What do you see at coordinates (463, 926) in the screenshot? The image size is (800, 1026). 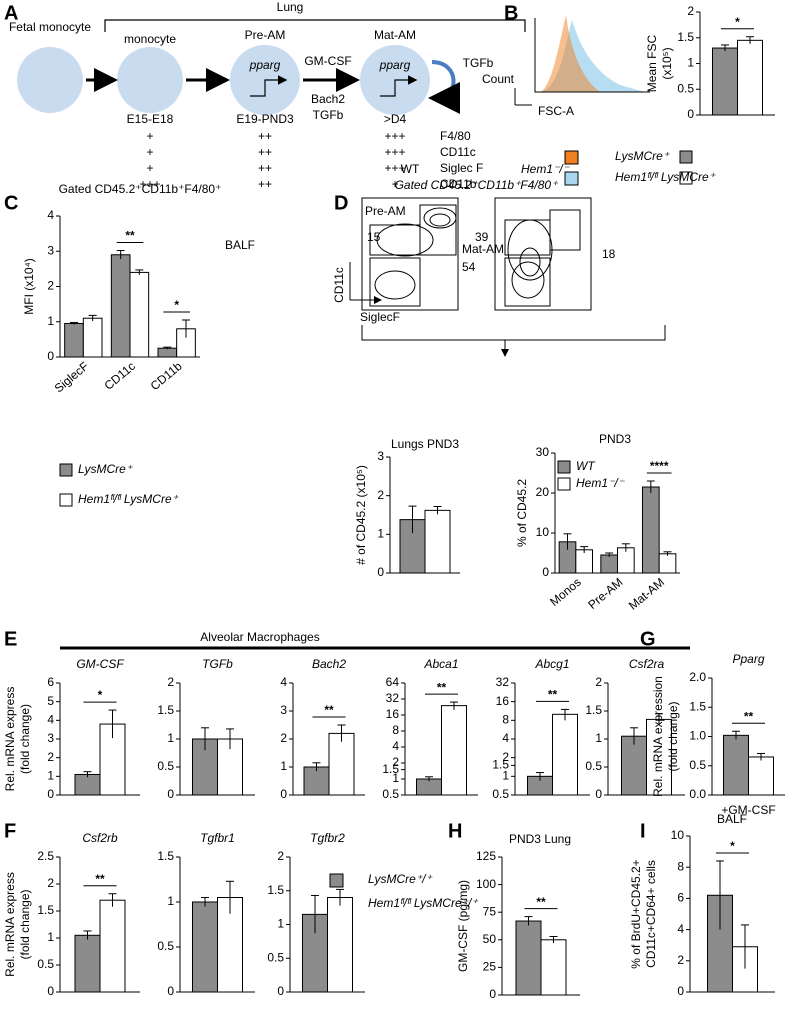 I see `y-axis-label: GM-CSF (pg/mg)` at bounding box center [463, 926].